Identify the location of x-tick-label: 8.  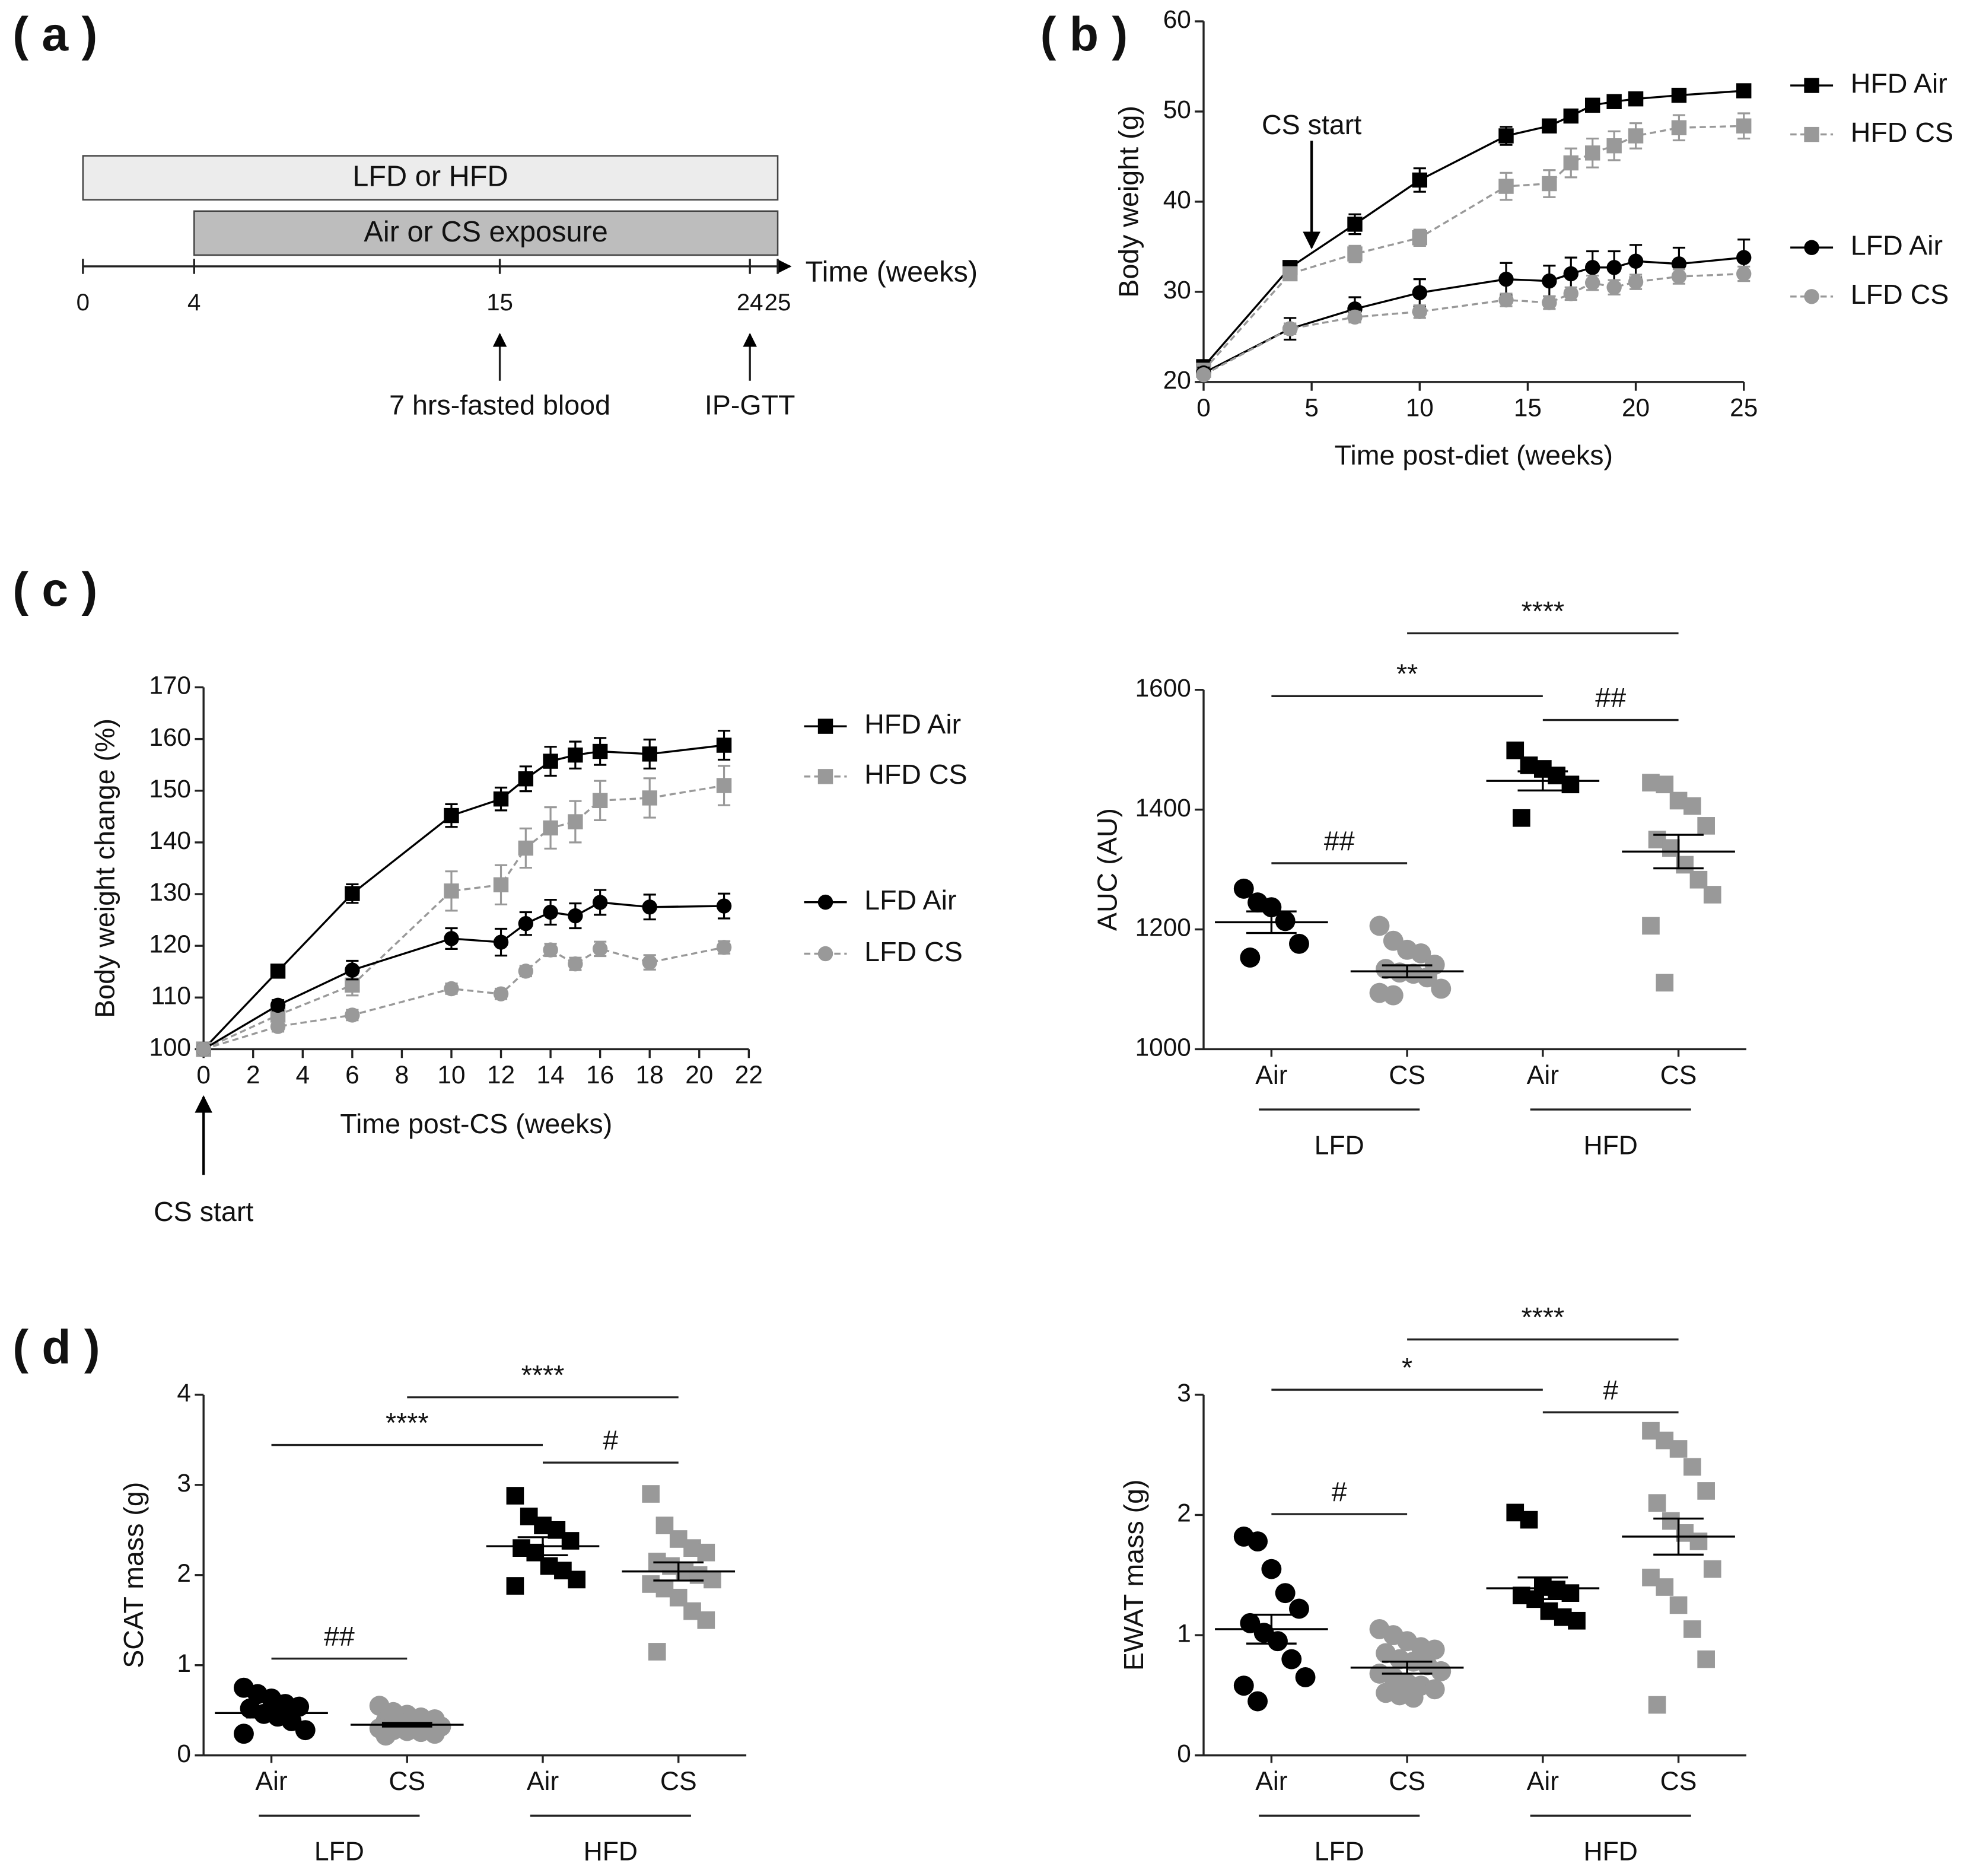
(402, 1075).